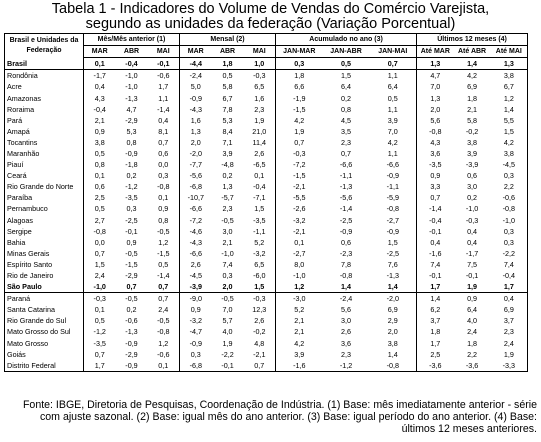 The width and height of the screenshot is (541, 442). What do you see at coordinates (24, 98) in the screenshot?
I see `row-label: Amazonas` at bounding box center [24, 98].